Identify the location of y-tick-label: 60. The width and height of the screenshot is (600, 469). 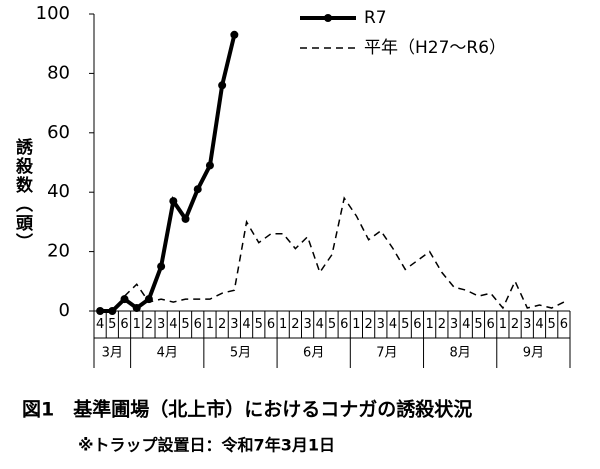
(58, 132).